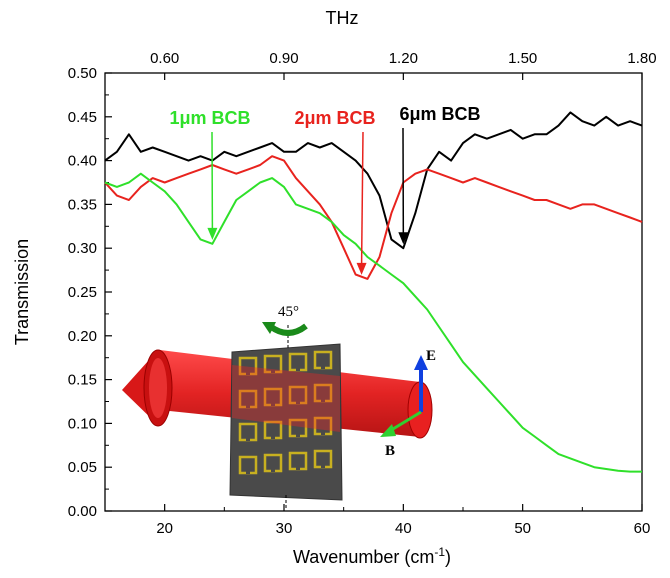 The image size is (670, 578). Describe the element at coordinates (82, 117) in the screenshot. I see `y-tick-label: 0.45` at that location.